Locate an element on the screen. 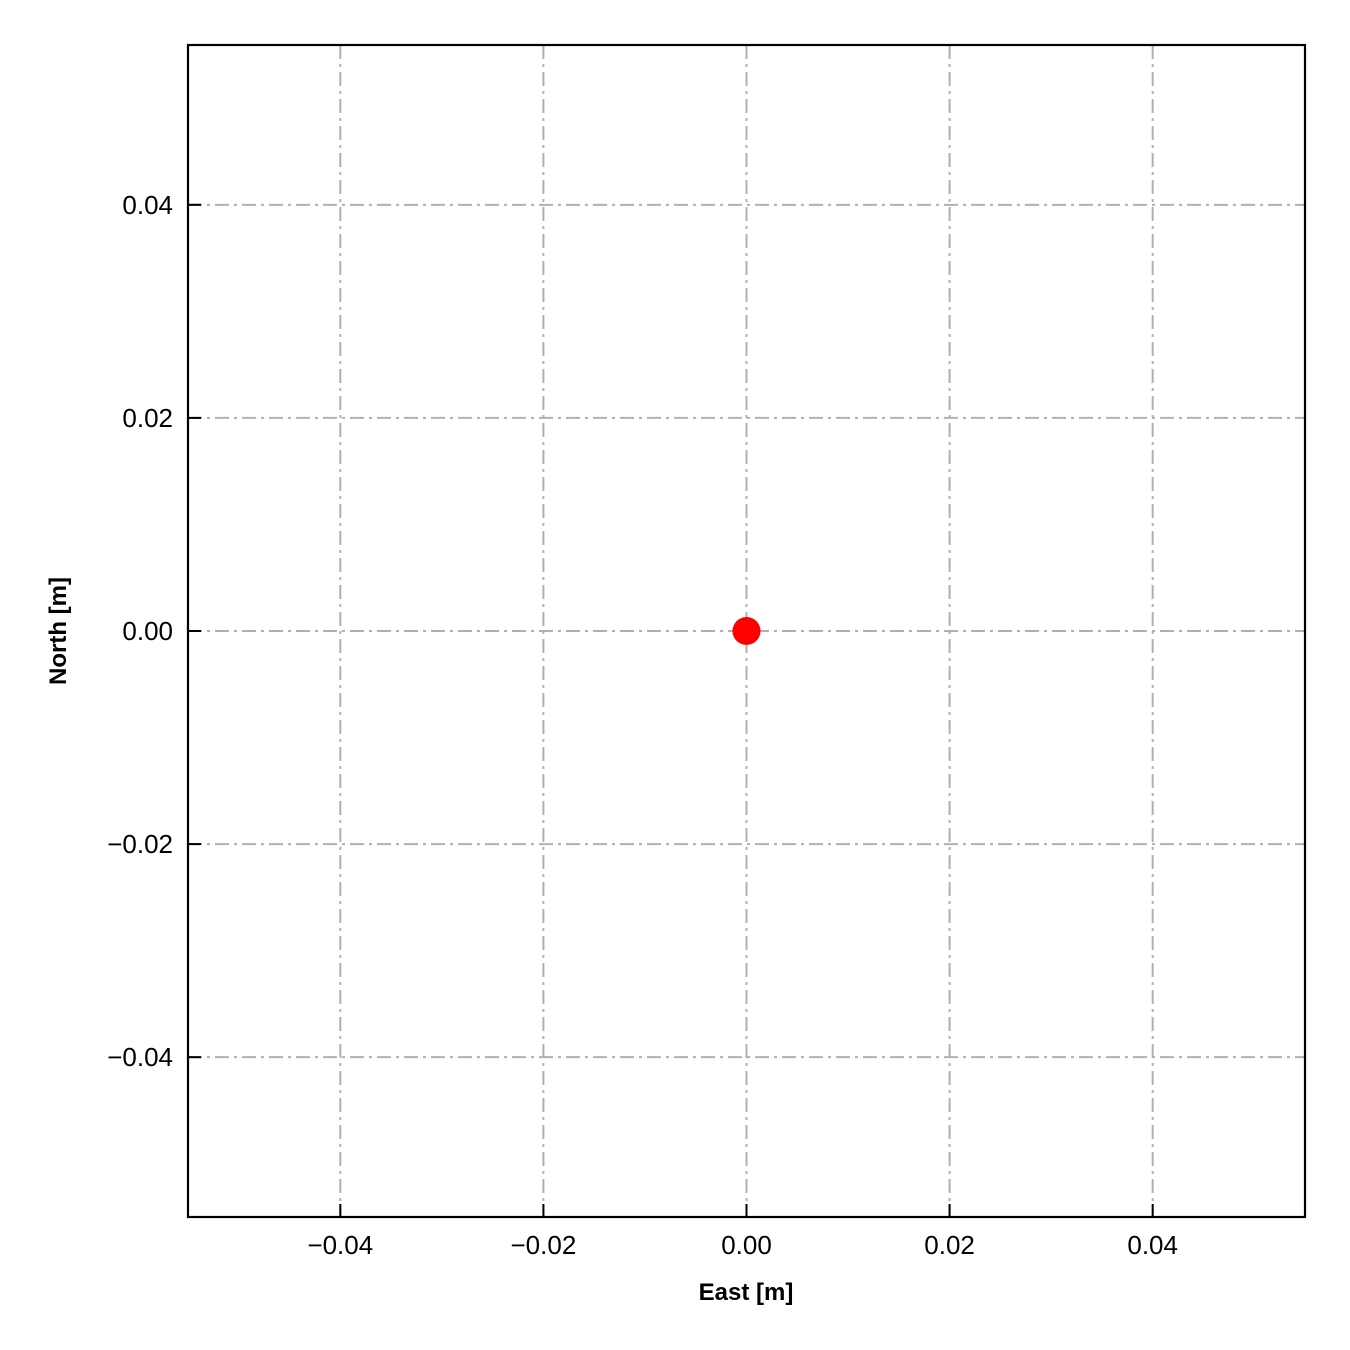 The image size is (1350, 1350). x-tick-label: 0.02 is located at coordinates (949, 1245).